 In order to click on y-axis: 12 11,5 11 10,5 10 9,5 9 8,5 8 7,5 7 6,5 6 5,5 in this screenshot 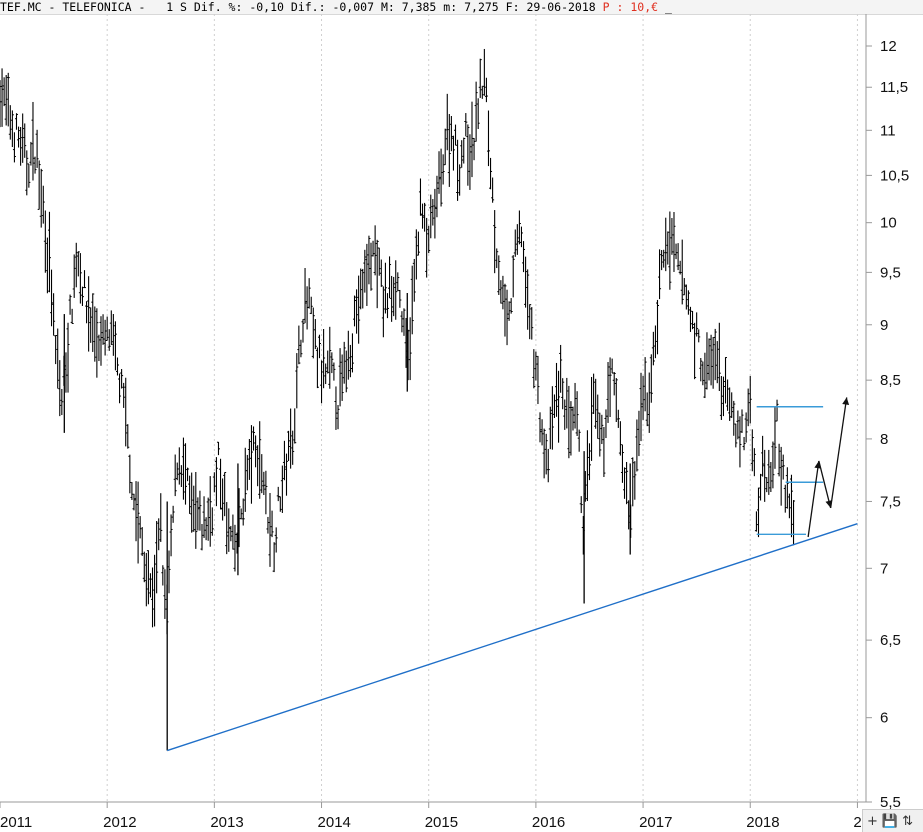, I will do `click(887, 424)`.